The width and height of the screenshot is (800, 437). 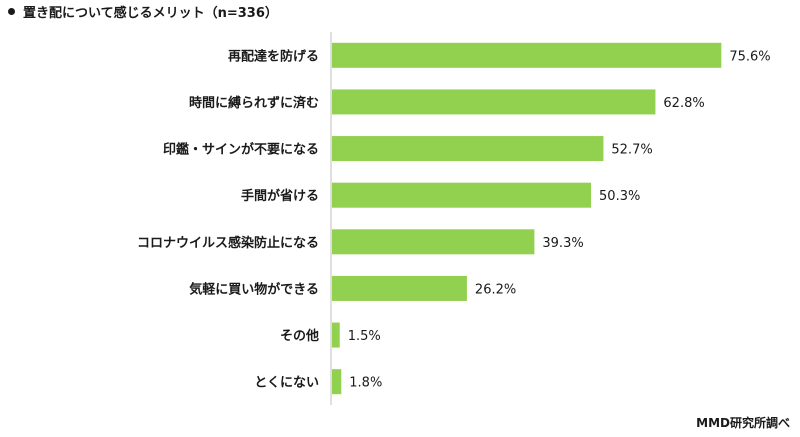 I want to click on category-label-7: とくにない, so click(x=286, y=383).